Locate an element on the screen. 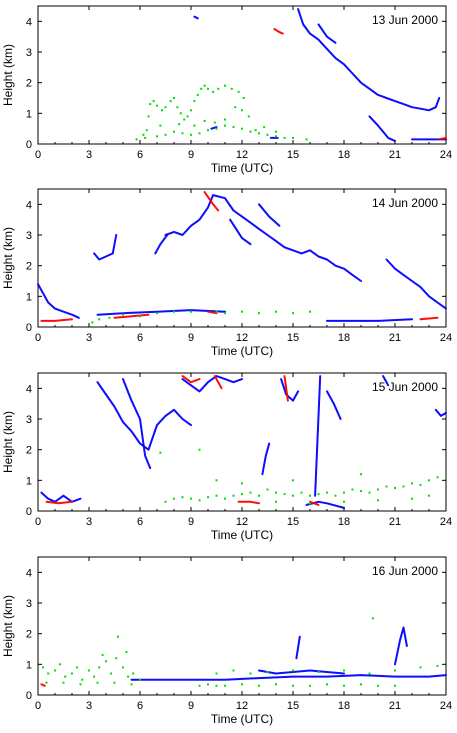 Image resolution: width=457 pixels, height=733 pixels. x-tick-label: 3 is located at coordinates (89, 706).